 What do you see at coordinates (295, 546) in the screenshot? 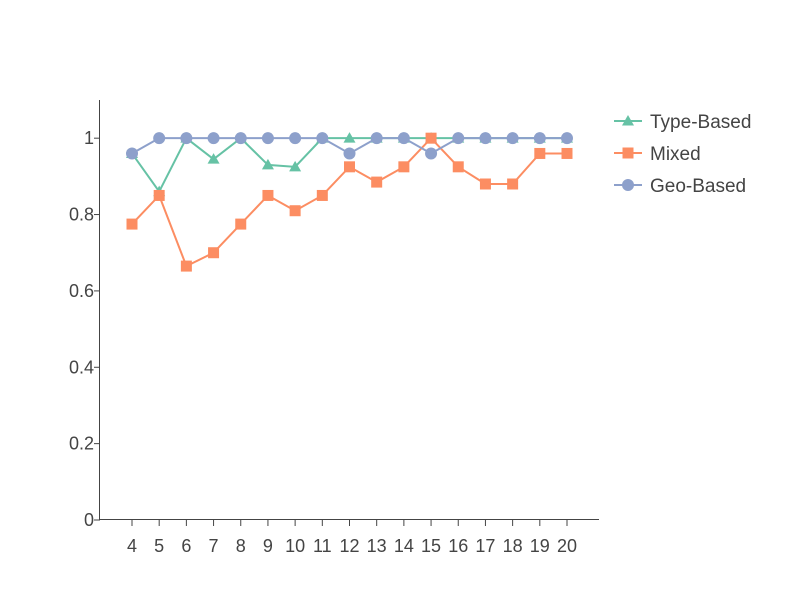
I see `x-tick-label: 10` at bounding box center [295, 546].